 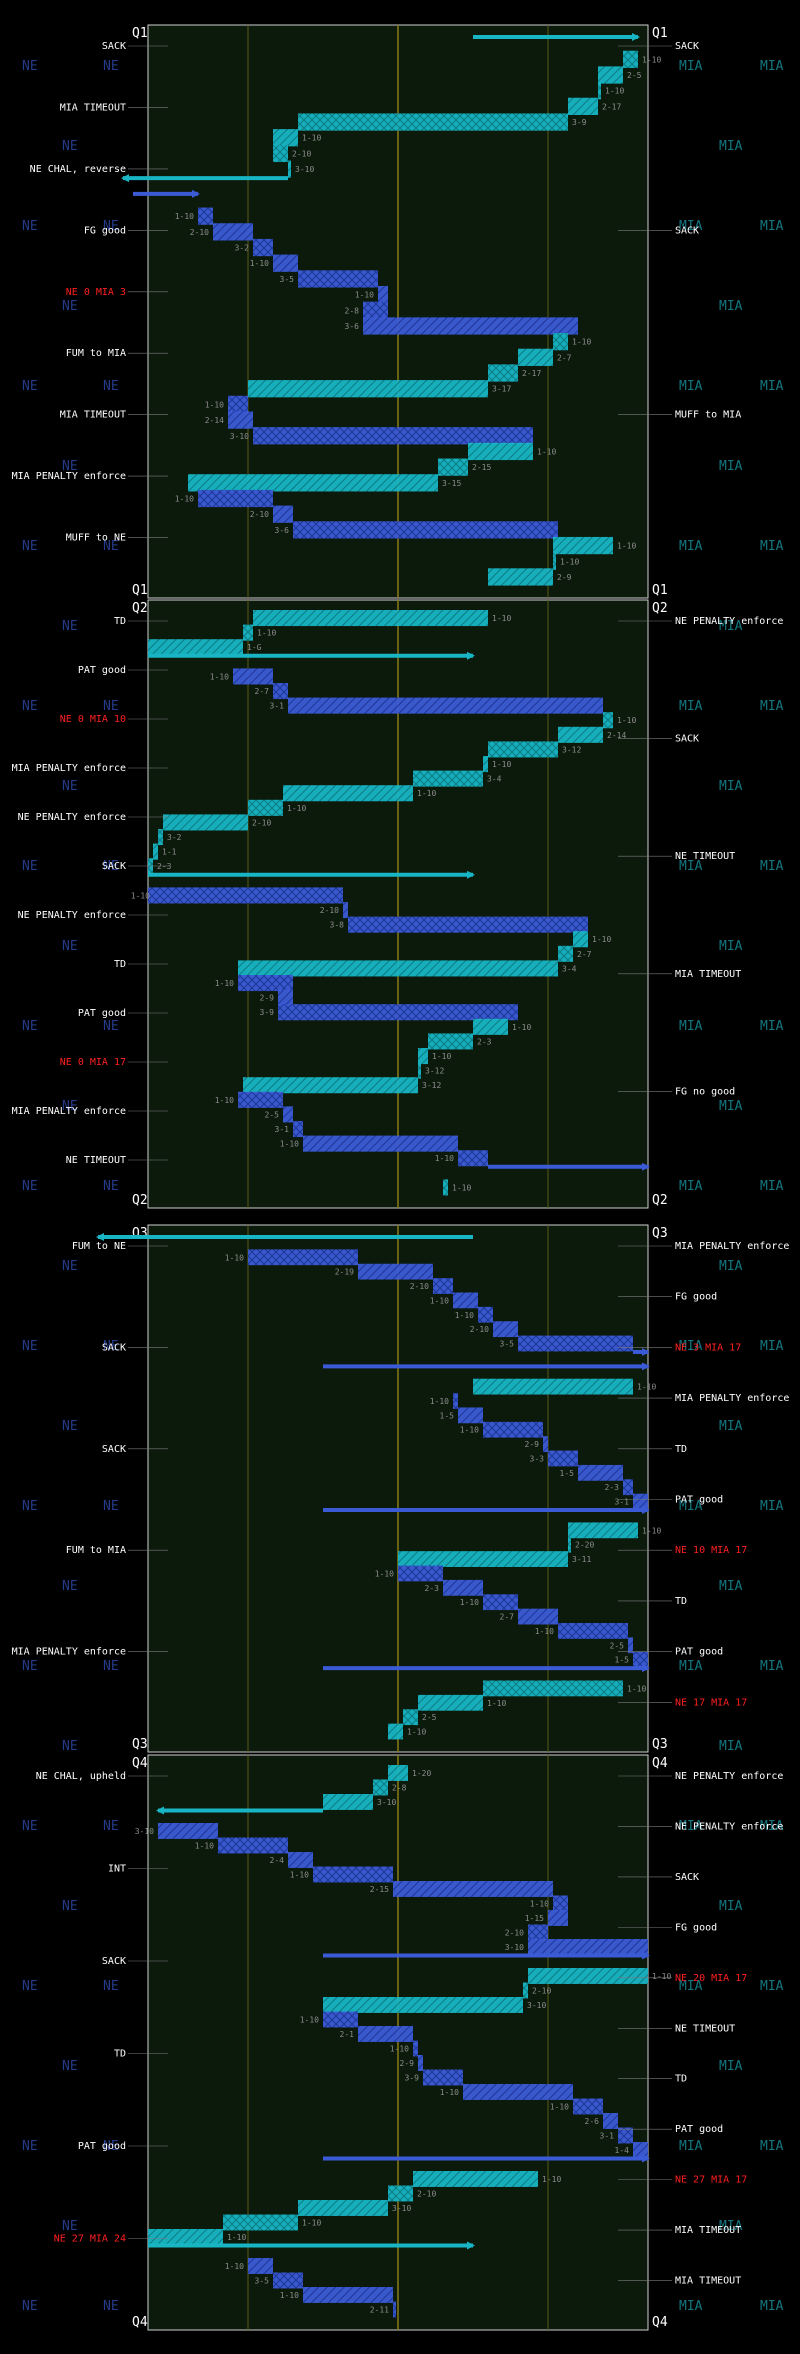 I want to click on annotation-label: MUFF to MIA, so click(x=708, y=415).